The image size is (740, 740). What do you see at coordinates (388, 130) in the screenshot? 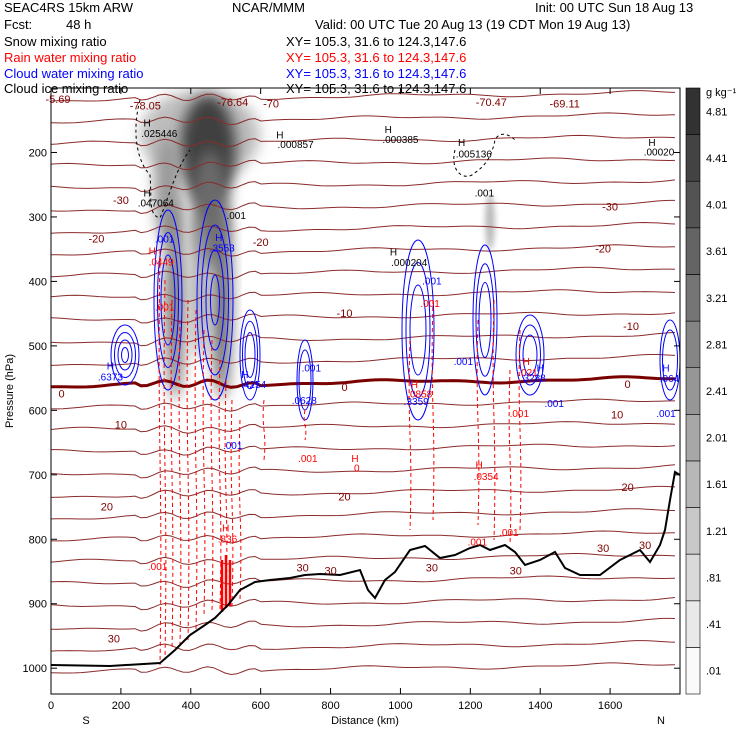
I see `snow-label-6: H` at bounding box center [388, 130].